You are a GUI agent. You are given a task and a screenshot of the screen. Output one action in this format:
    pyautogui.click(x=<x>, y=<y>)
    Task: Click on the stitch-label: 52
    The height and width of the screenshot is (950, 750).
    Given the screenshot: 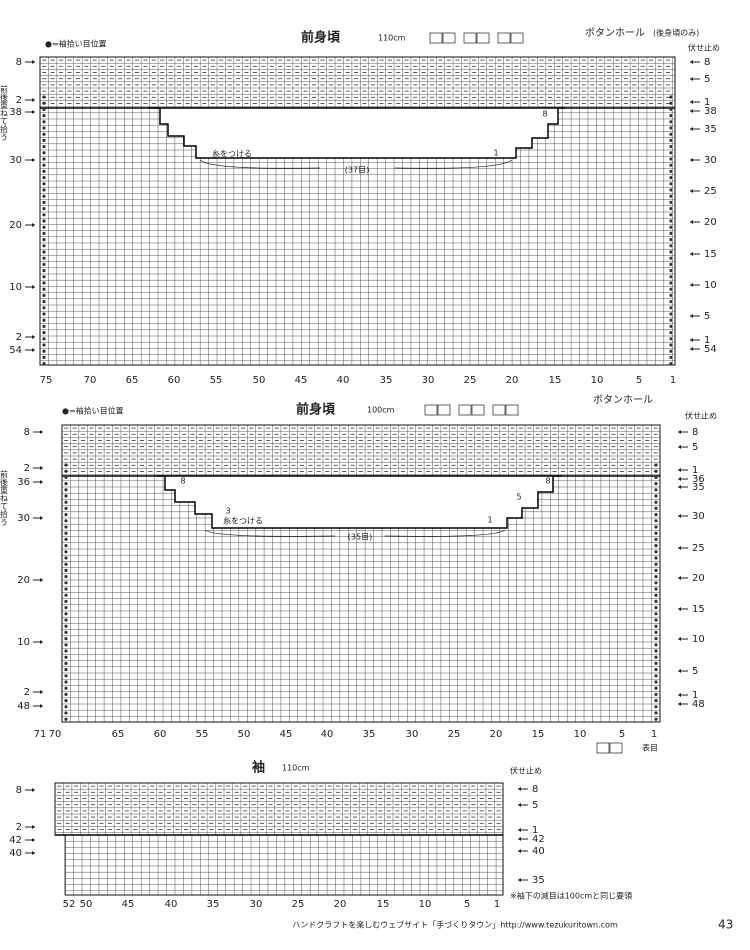 What is the action you would take?
    pyautogui.click(x=69, y=904)
    